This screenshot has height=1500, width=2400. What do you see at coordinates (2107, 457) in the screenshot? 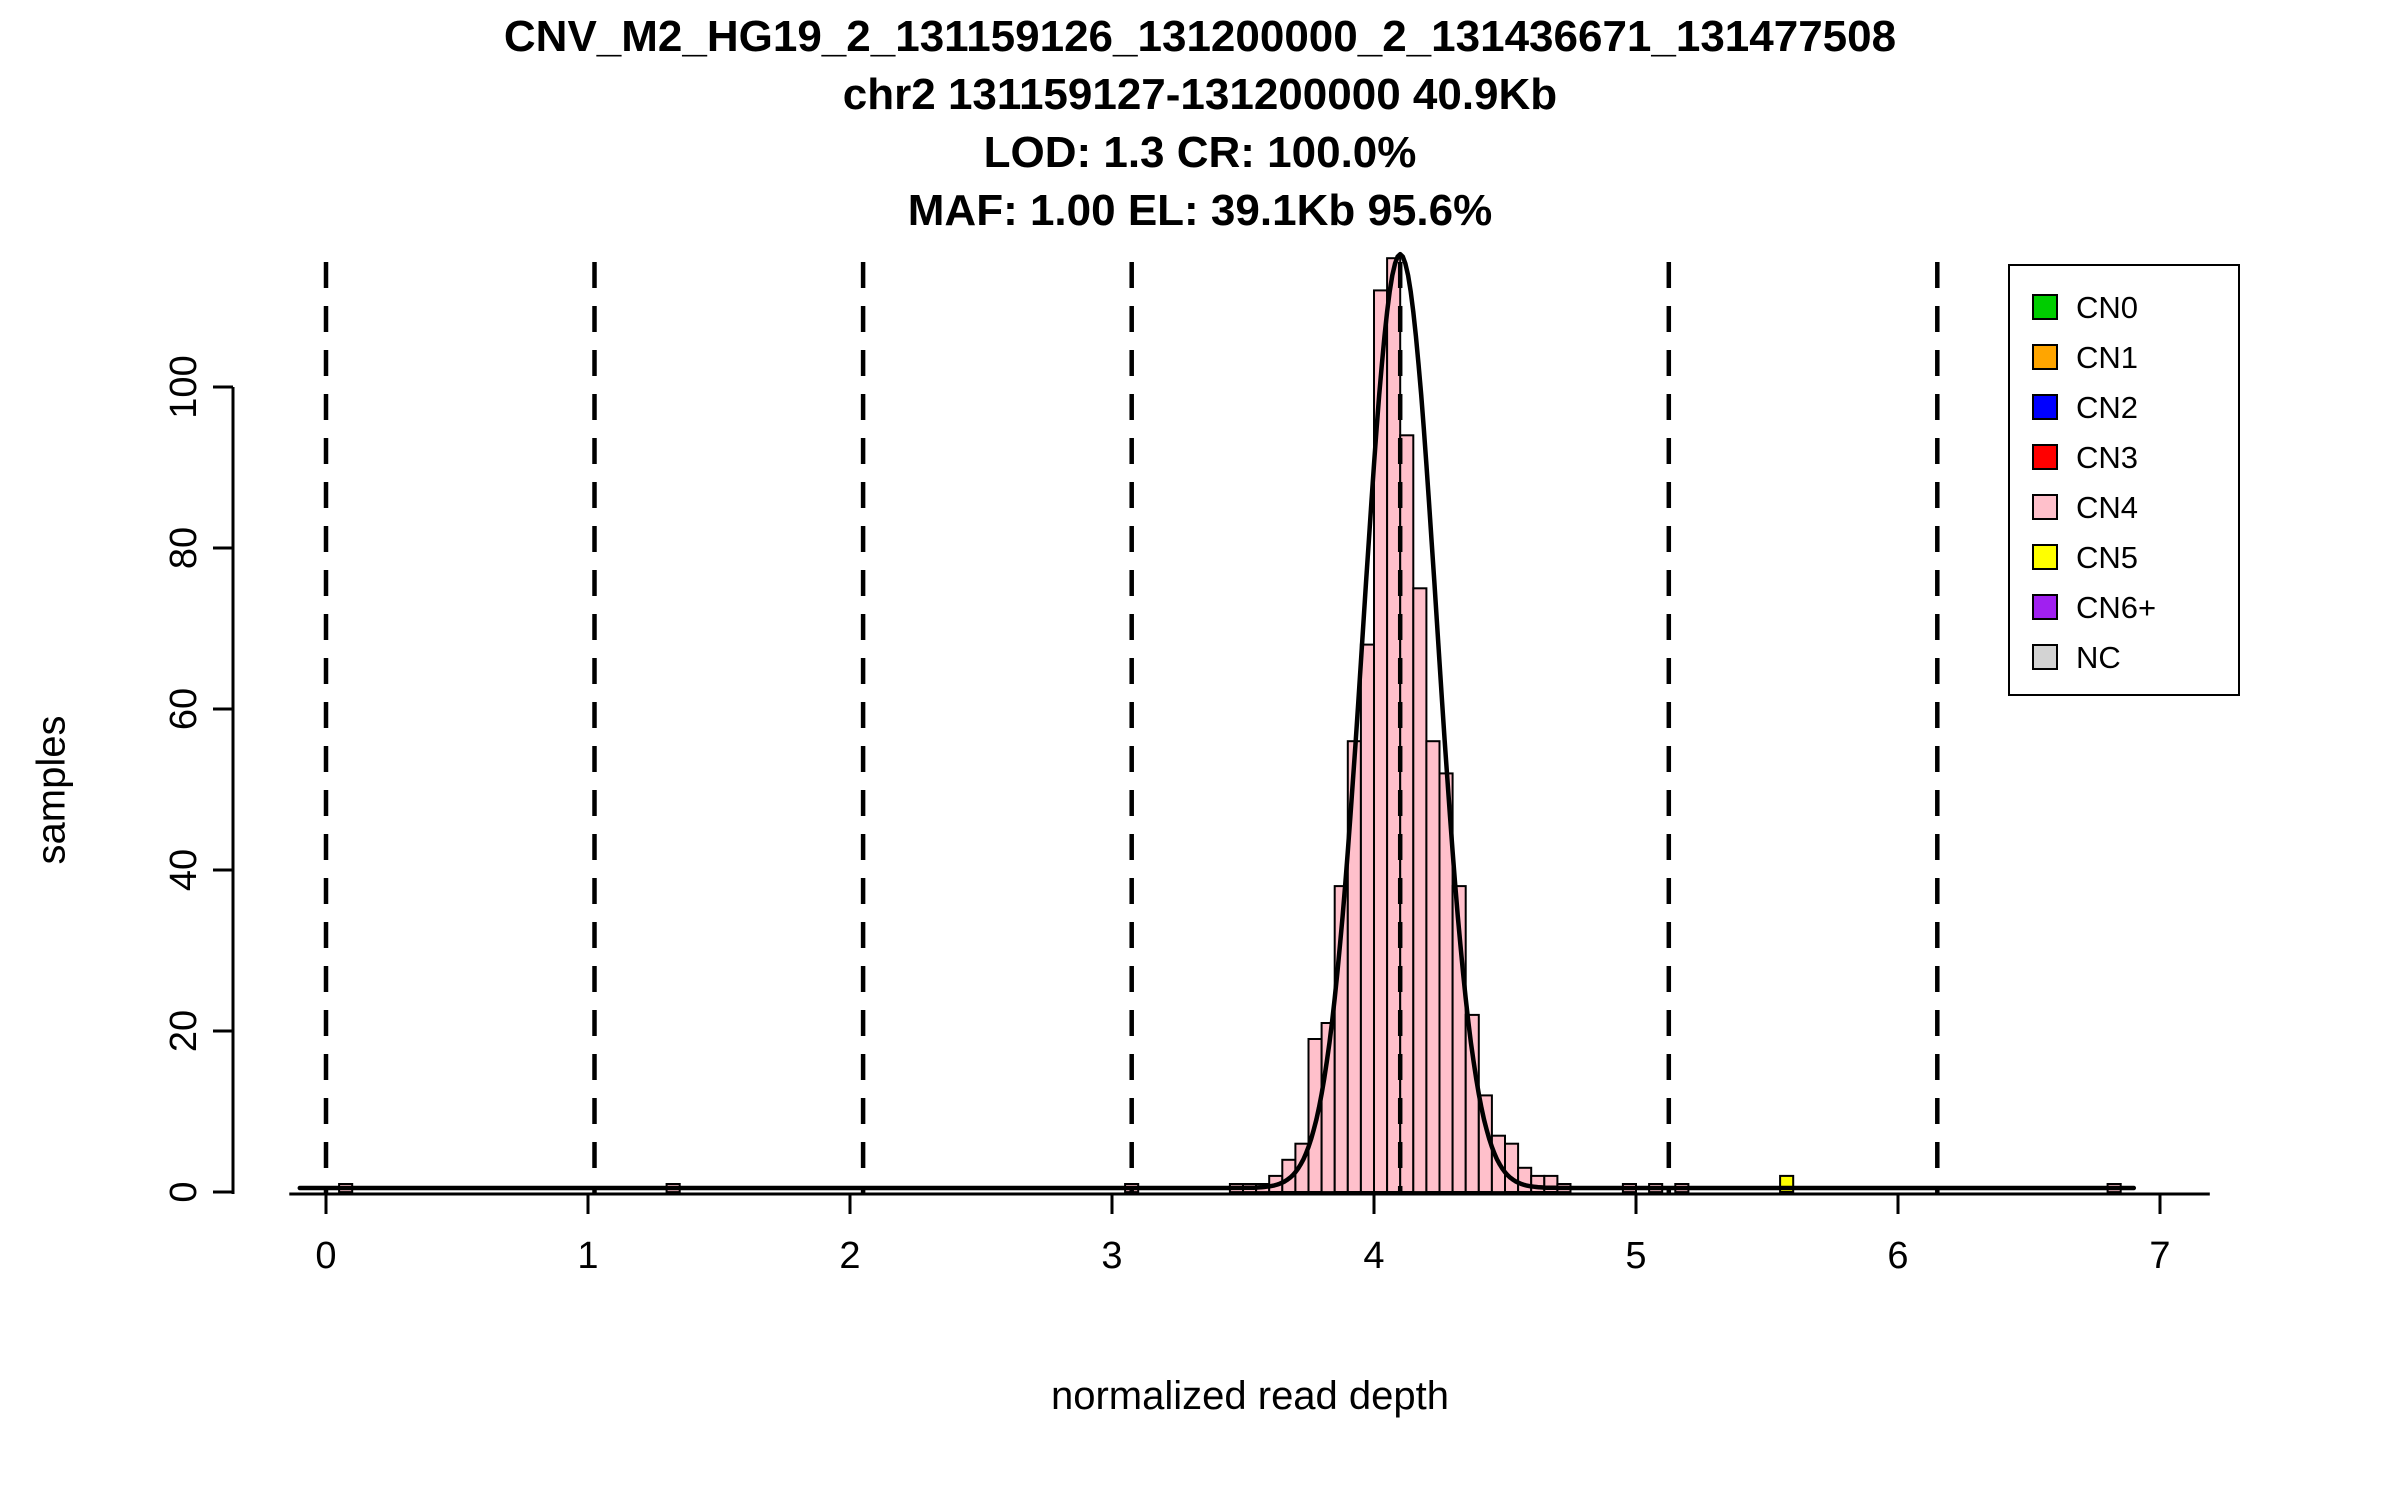
I see `legend-label: CN3` at bounding box center [2107, 457].